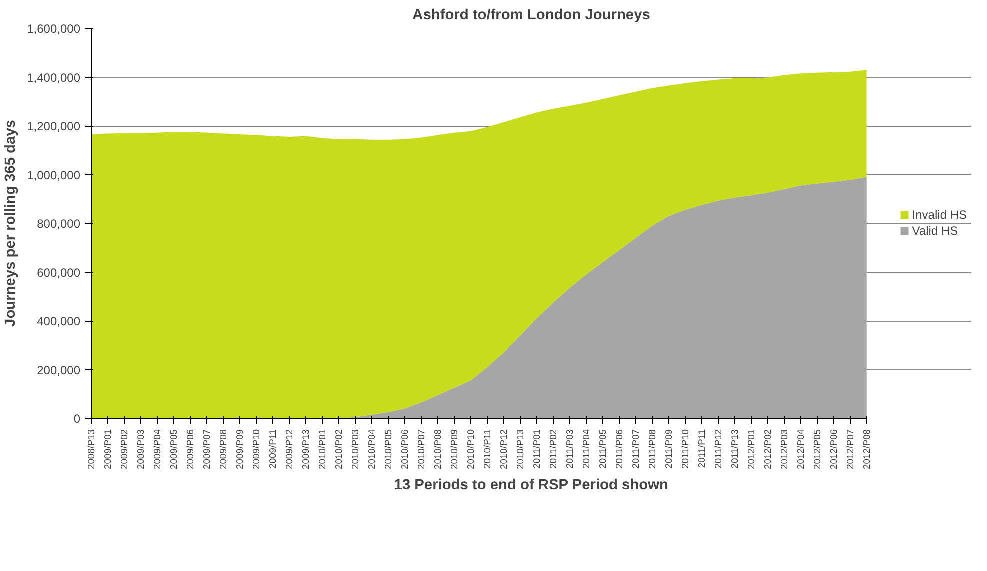  Describe the element at coordinates (603, 449) in the screenshot. I see `x-tick-label: 2011/P05` at that location.